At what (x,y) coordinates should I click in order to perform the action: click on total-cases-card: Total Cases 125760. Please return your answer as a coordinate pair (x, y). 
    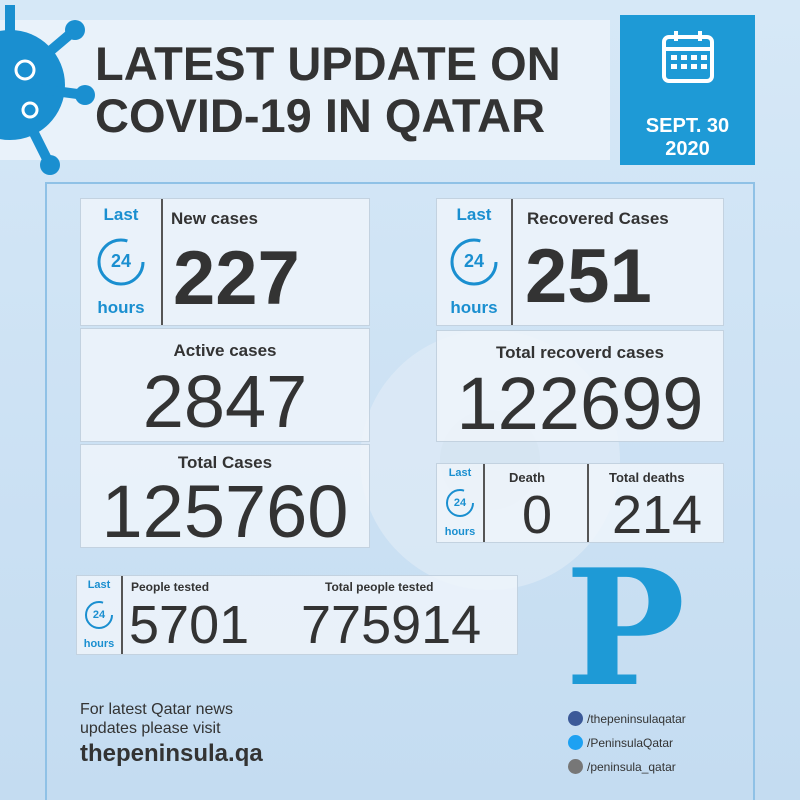
    Looking at the image, I should click on (225, 498).